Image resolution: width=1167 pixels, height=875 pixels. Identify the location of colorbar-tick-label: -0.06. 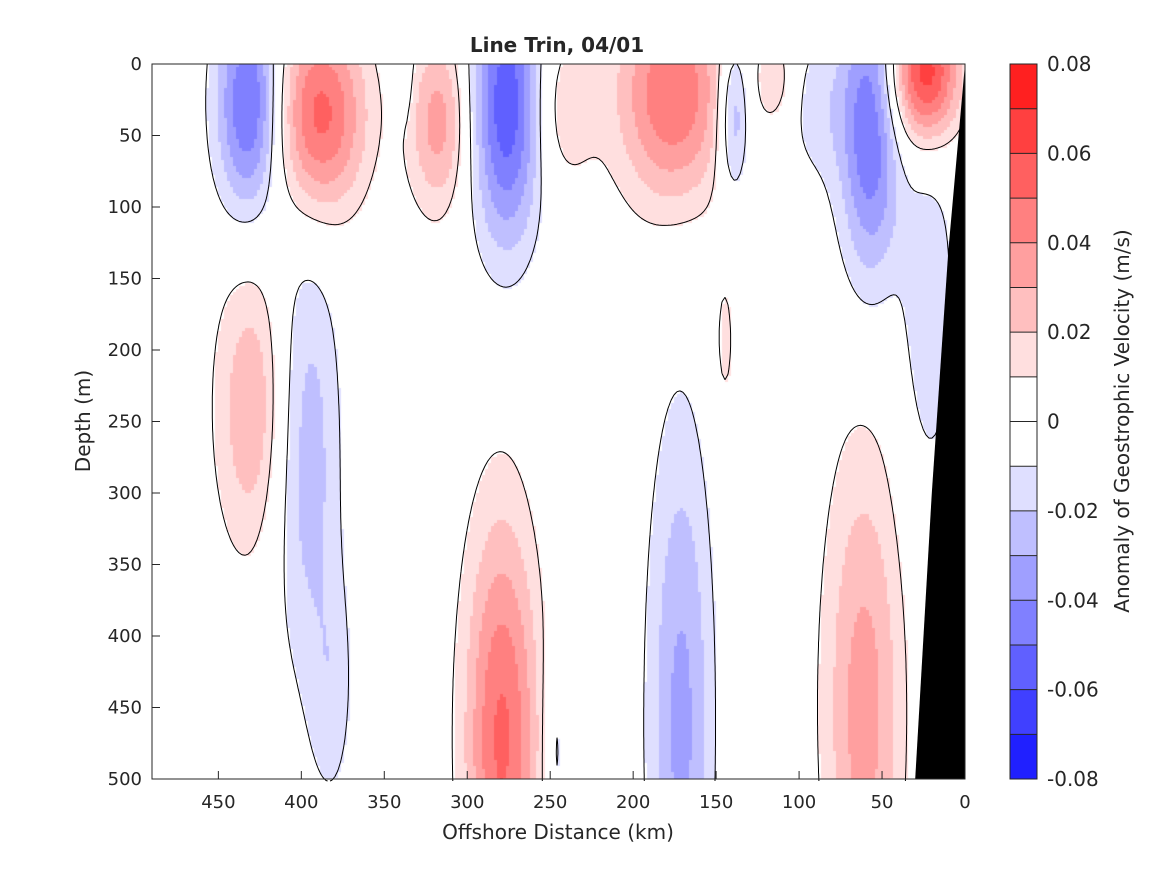
(1073, 690).